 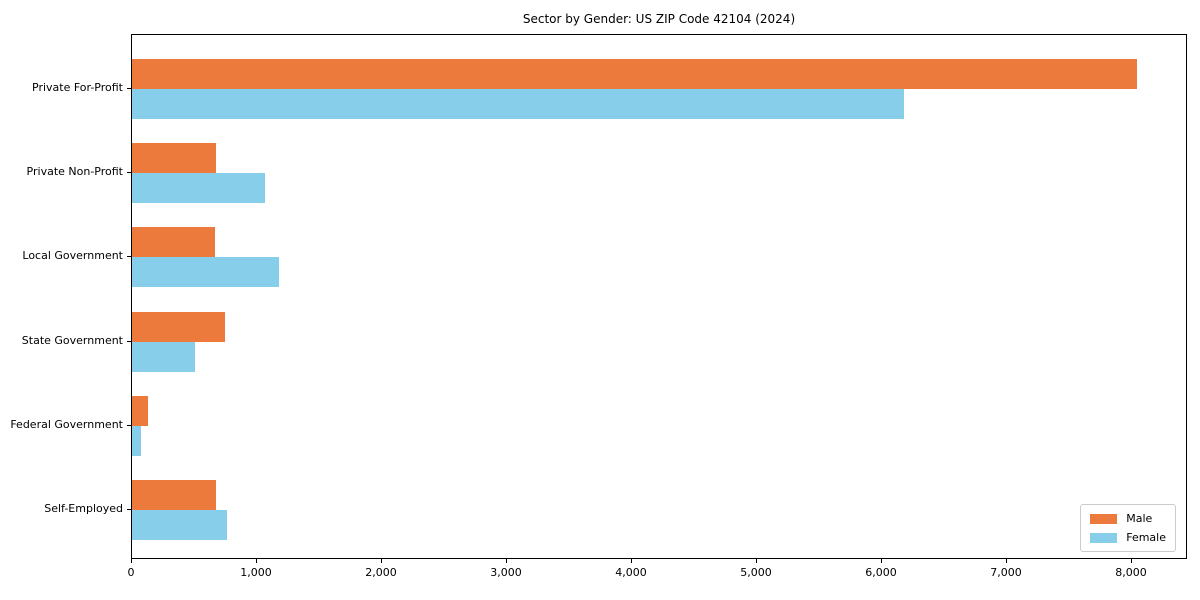 I want to click on legend-swatch-female, so click(x=1104, y=537).